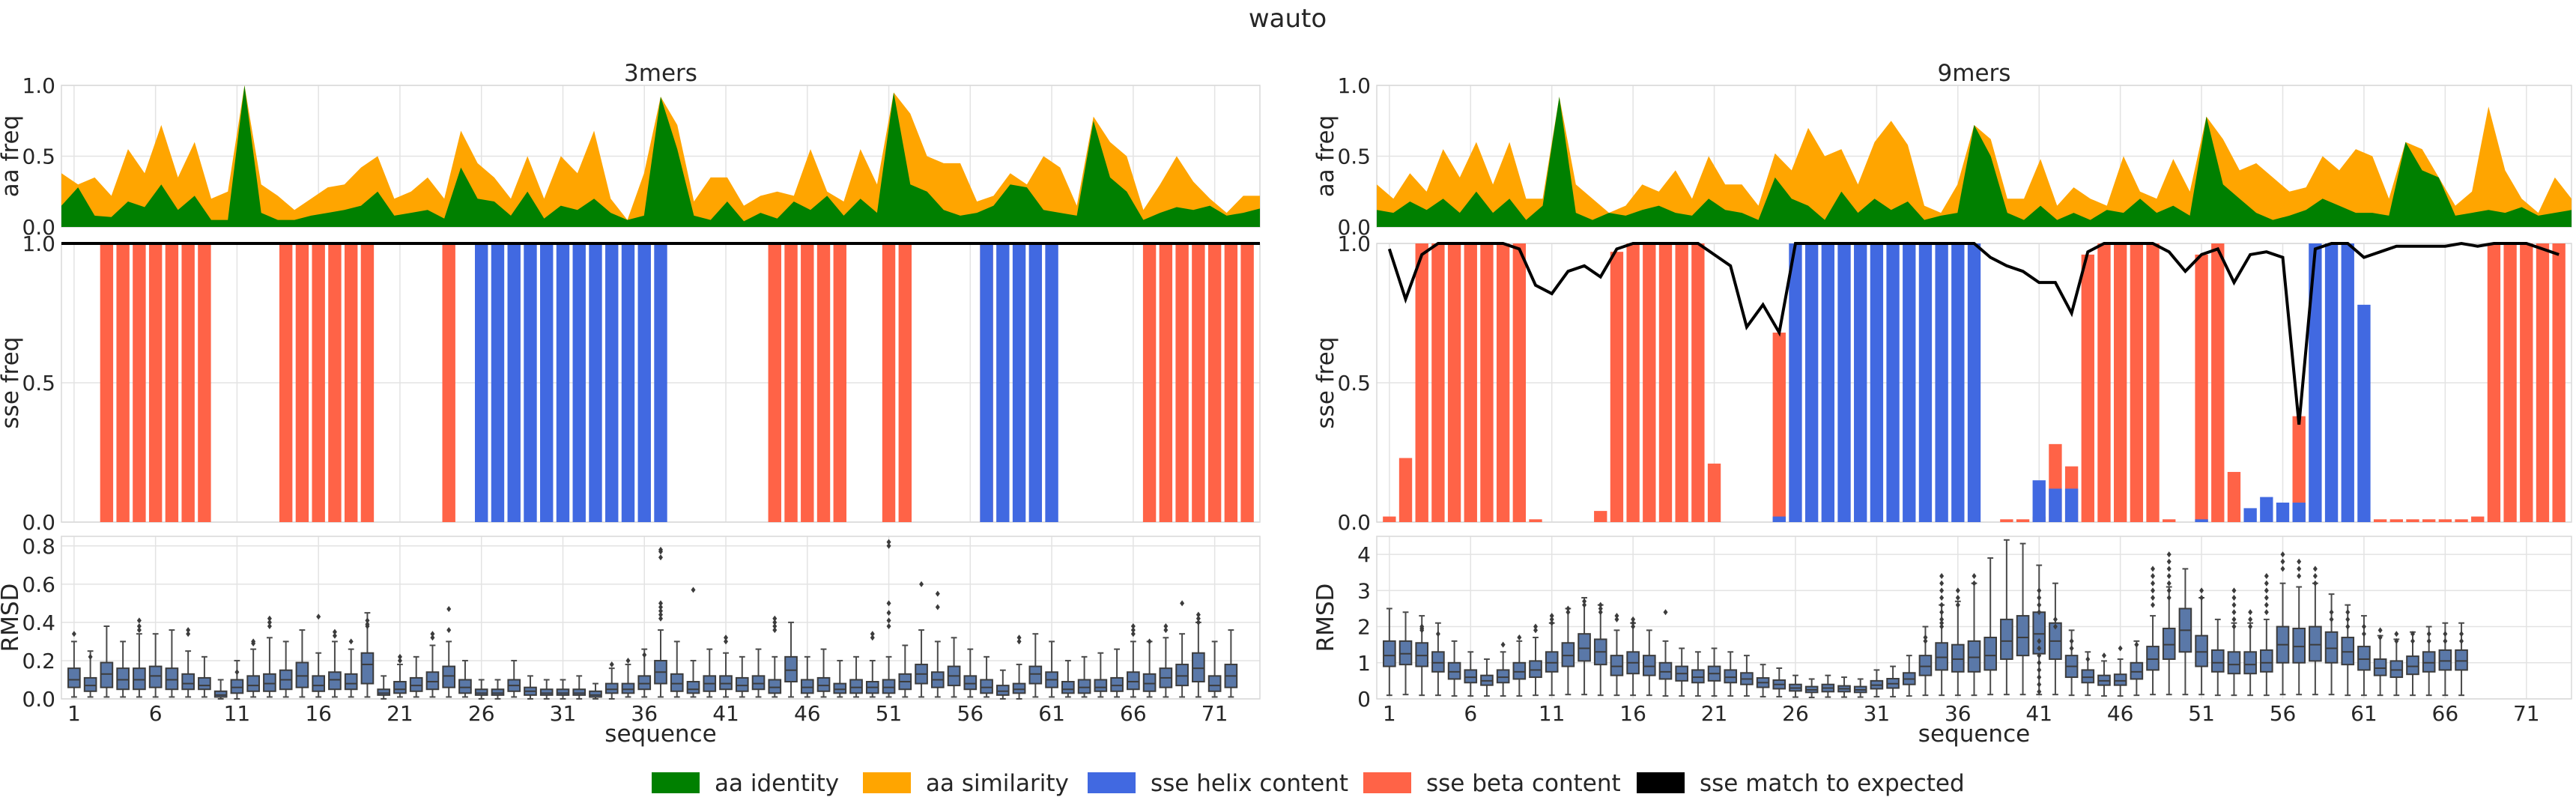 The width and height of the screenshot is (2576, 803). Describe the element at coordinates (966, 783) in the screenshot. I see `legend-item: aa similarity` at that location.